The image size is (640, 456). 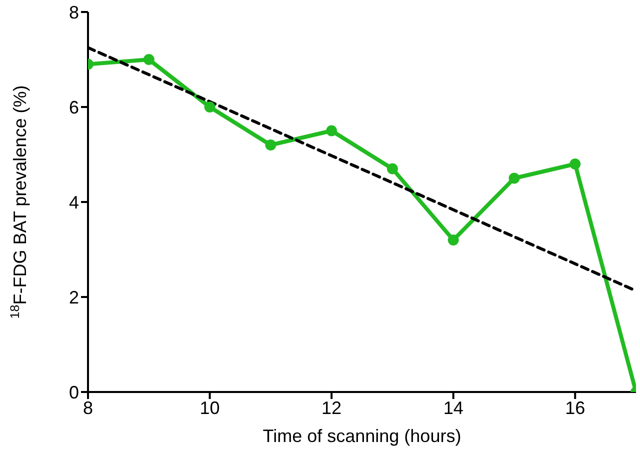 I want to click on x-tick-label: 8, so click(x=88, y=408).